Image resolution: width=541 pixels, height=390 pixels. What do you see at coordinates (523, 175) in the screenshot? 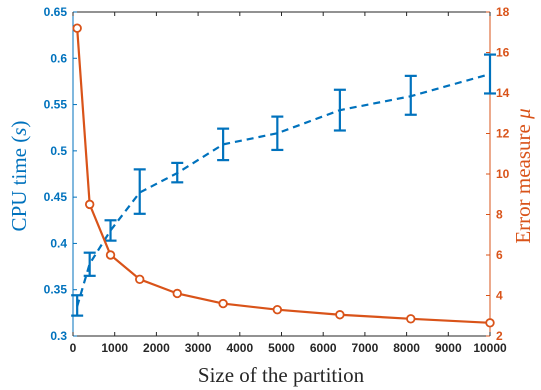
I see `right-y-axis-label: Error measure μ` at bounding box center [523, 175].